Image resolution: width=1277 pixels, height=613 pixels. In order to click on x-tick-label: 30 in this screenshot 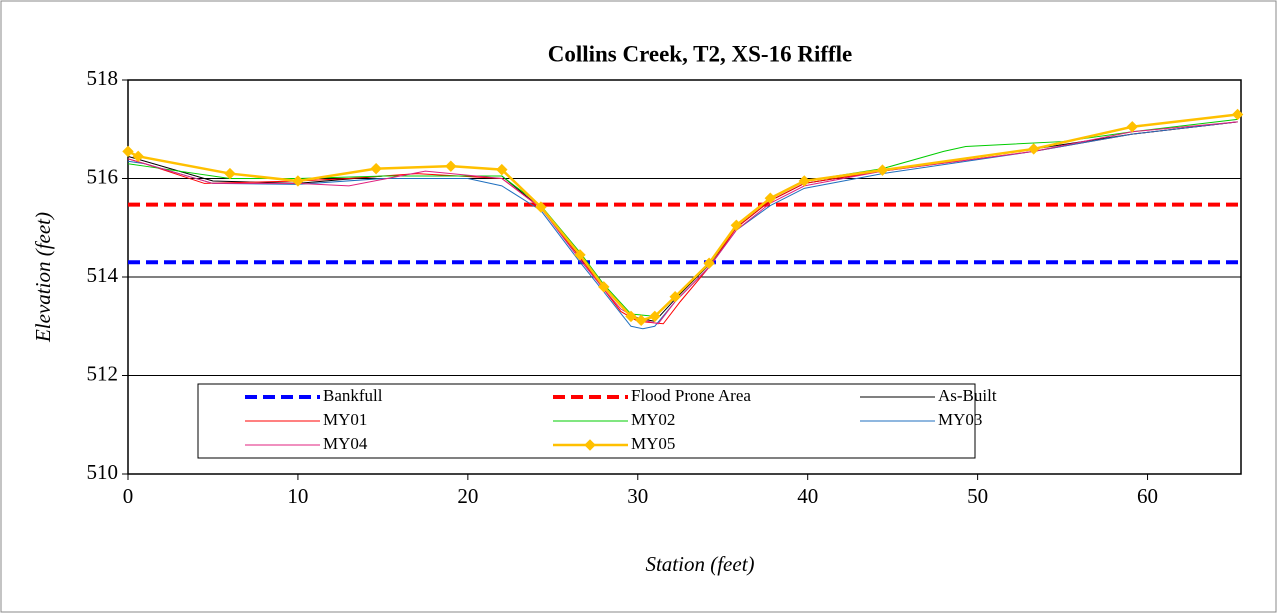, I will do `click(637, 496)`.